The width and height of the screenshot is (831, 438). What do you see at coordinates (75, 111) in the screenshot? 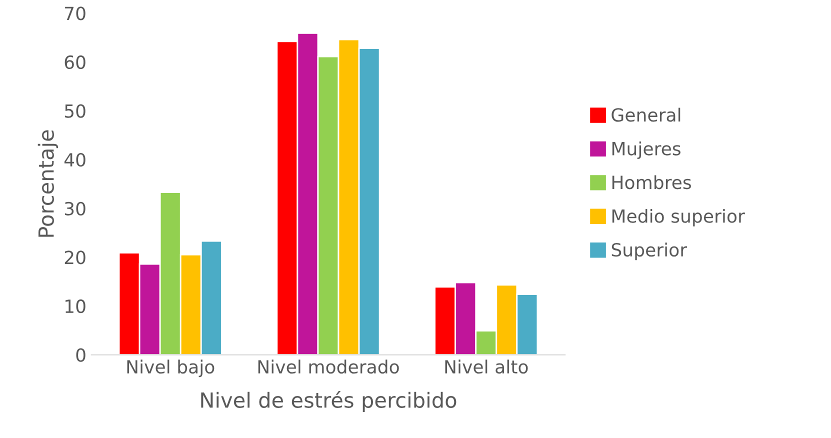
I see `y-tick-label: 50` at bounding box center [75, 111].